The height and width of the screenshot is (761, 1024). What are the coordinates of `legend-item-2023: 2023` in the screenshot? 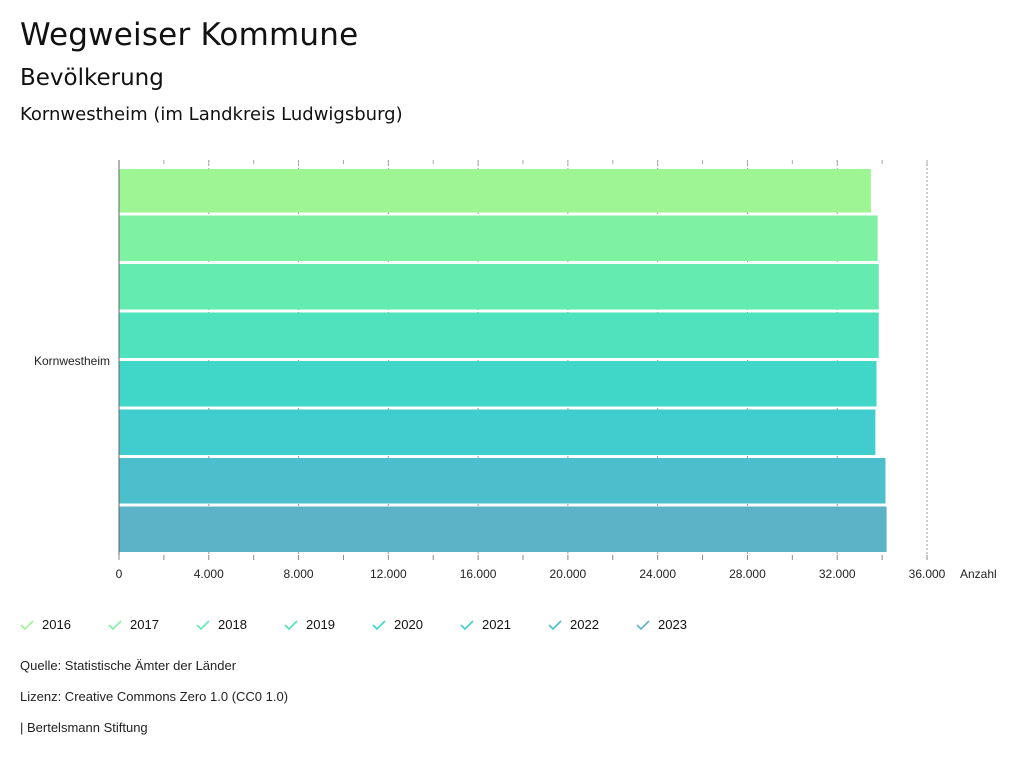 It's located at (680, 624).